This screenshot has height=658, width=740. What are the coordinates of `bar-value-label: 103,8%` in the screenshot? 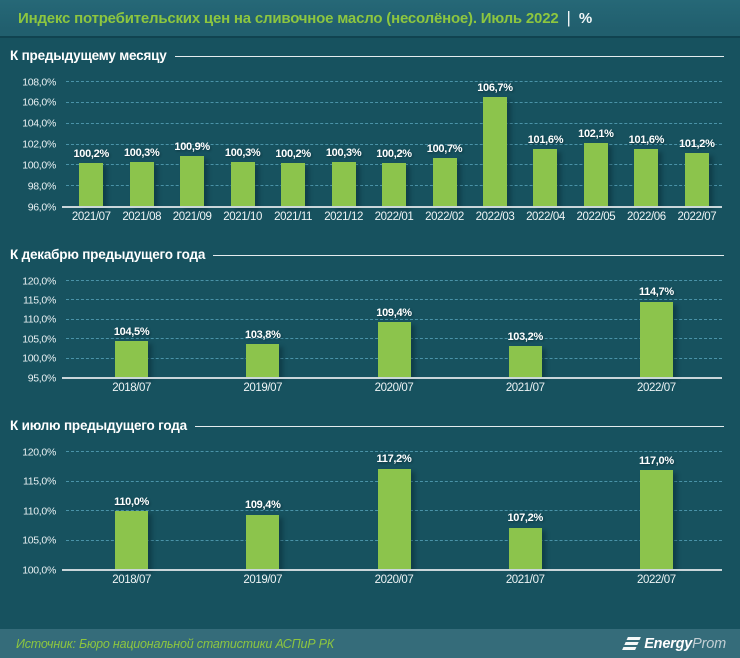 It's located at (263, 334).